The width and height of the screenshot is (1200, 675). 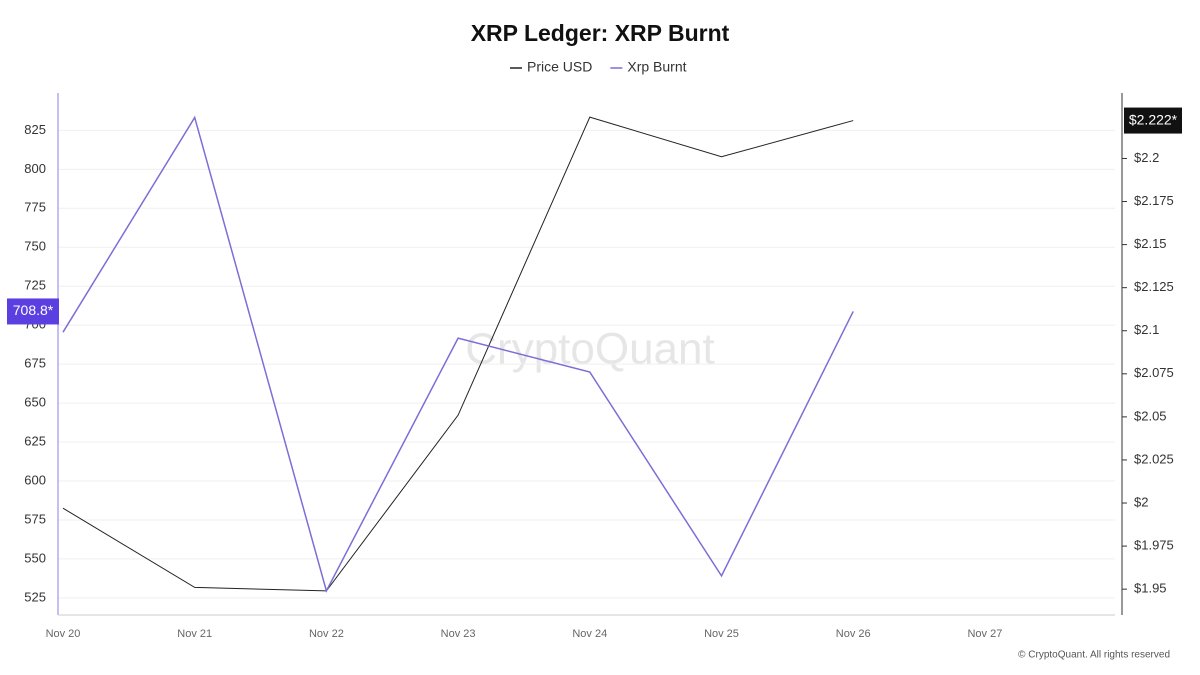 What do you see at coordinates (35, 440) in the screenshot?
I see `y-tick-label: 625` at bounding box center [35, 440].